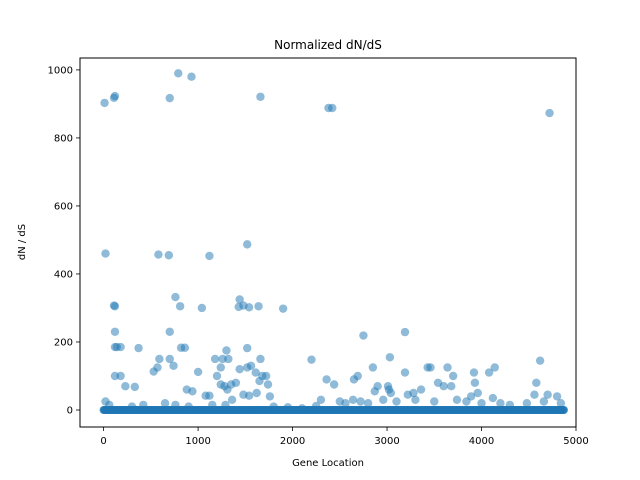 Image resolution: width=640 pixels, height=480 pixels. What do you see at coordinates (563, 410) in the screenshot?
I see `baseline-point` at bounding box center [563, 410].